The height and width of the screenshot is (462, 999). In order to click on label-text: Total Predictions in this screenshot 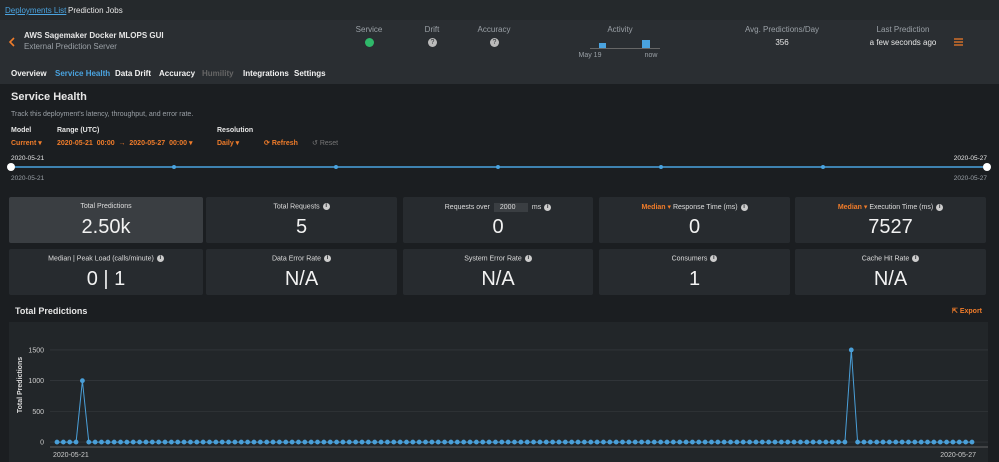, I will do `click(106, 206)`.